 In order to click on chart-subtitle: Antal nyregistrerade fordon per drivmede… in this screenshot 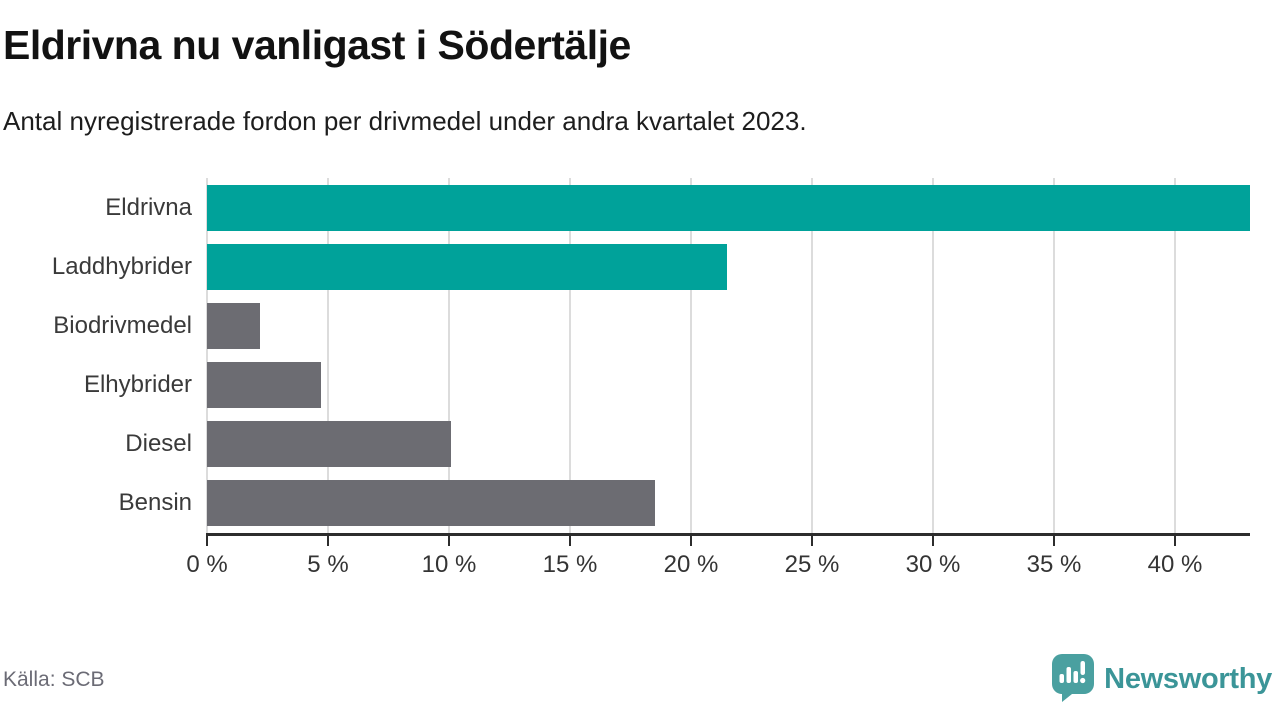, I will do `click(405, 121)`.